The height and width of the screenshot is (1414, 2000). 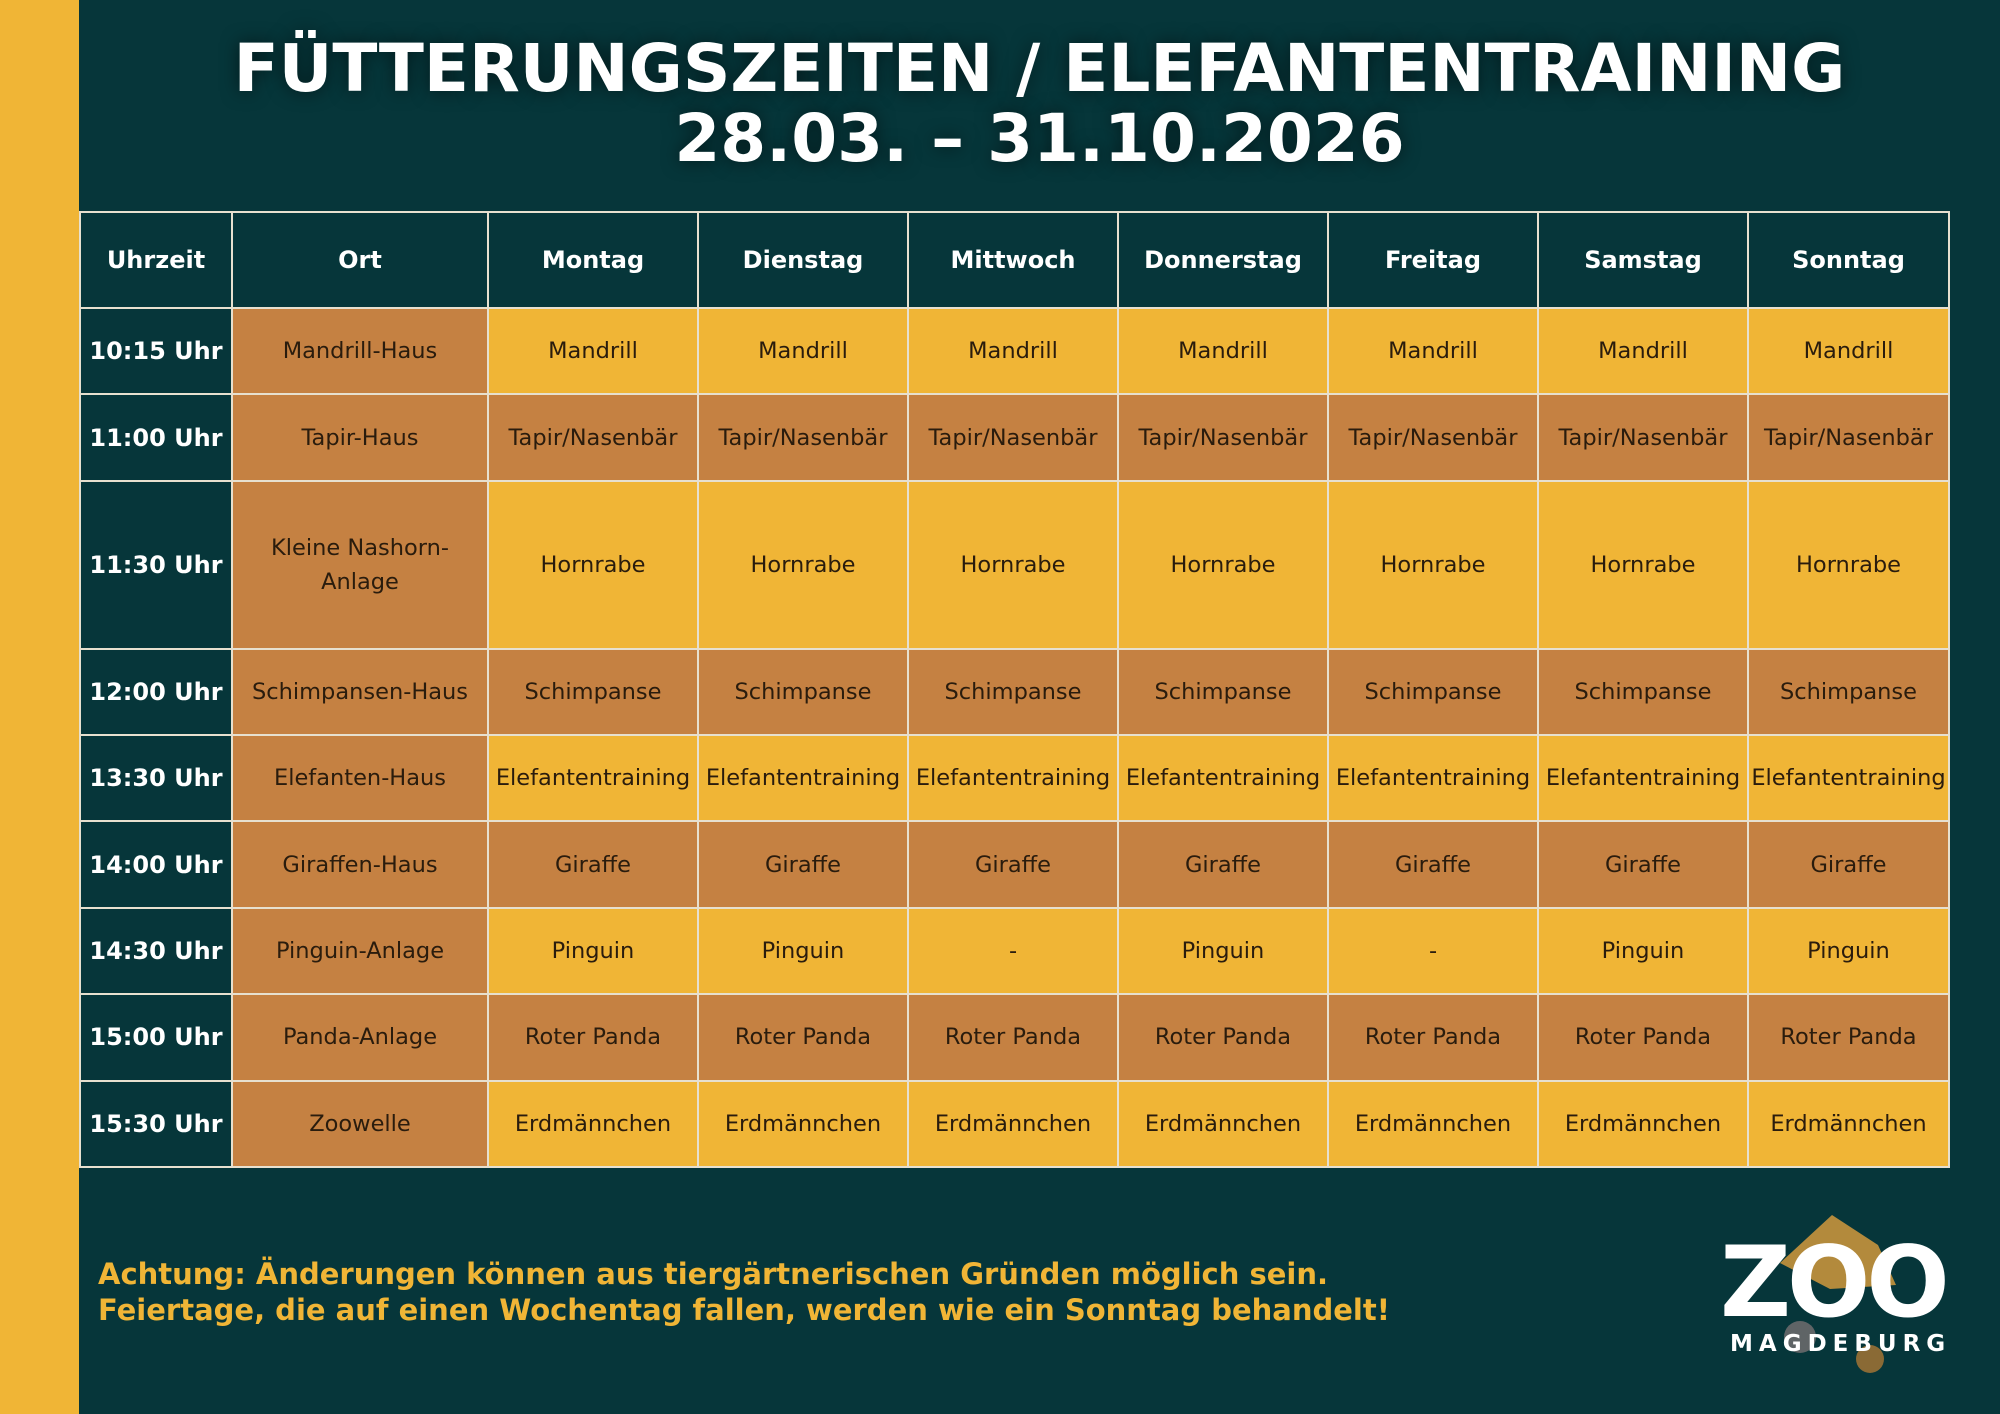 I want to click on time-cell: 11:30 Uhr, so click(x=156, y=564).